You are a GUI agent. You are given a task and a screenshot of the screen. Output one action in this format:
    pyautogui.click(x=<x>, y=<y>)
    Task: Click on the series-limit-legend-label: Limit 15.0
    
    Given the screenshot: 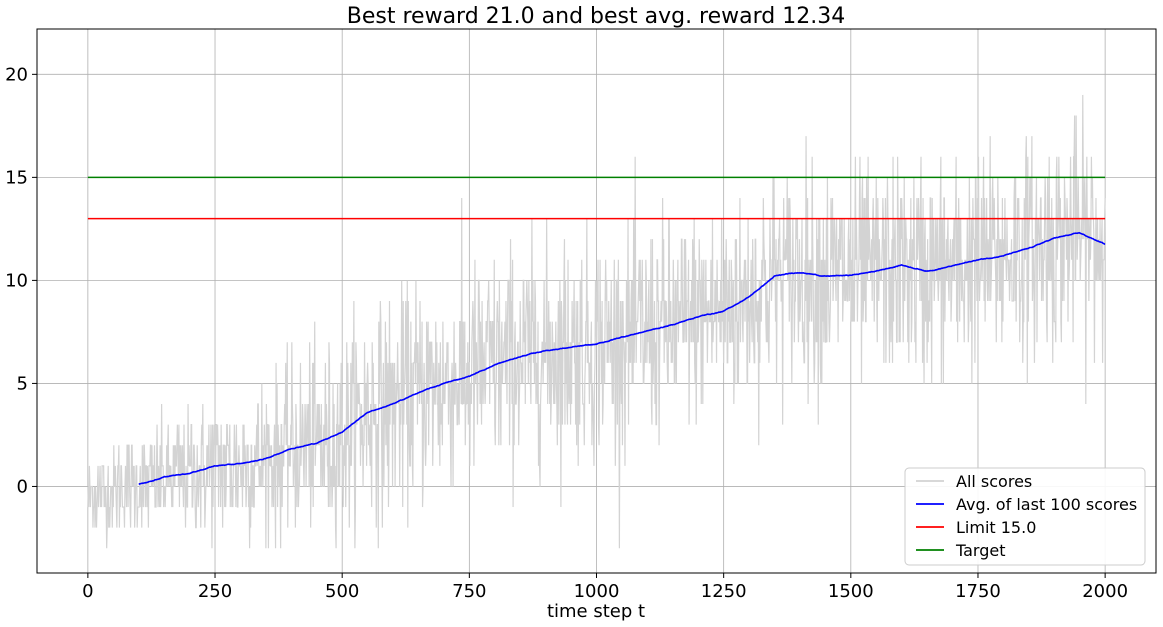 What is the action you would take?
    pyautogui.click(x=996, y=527)
    